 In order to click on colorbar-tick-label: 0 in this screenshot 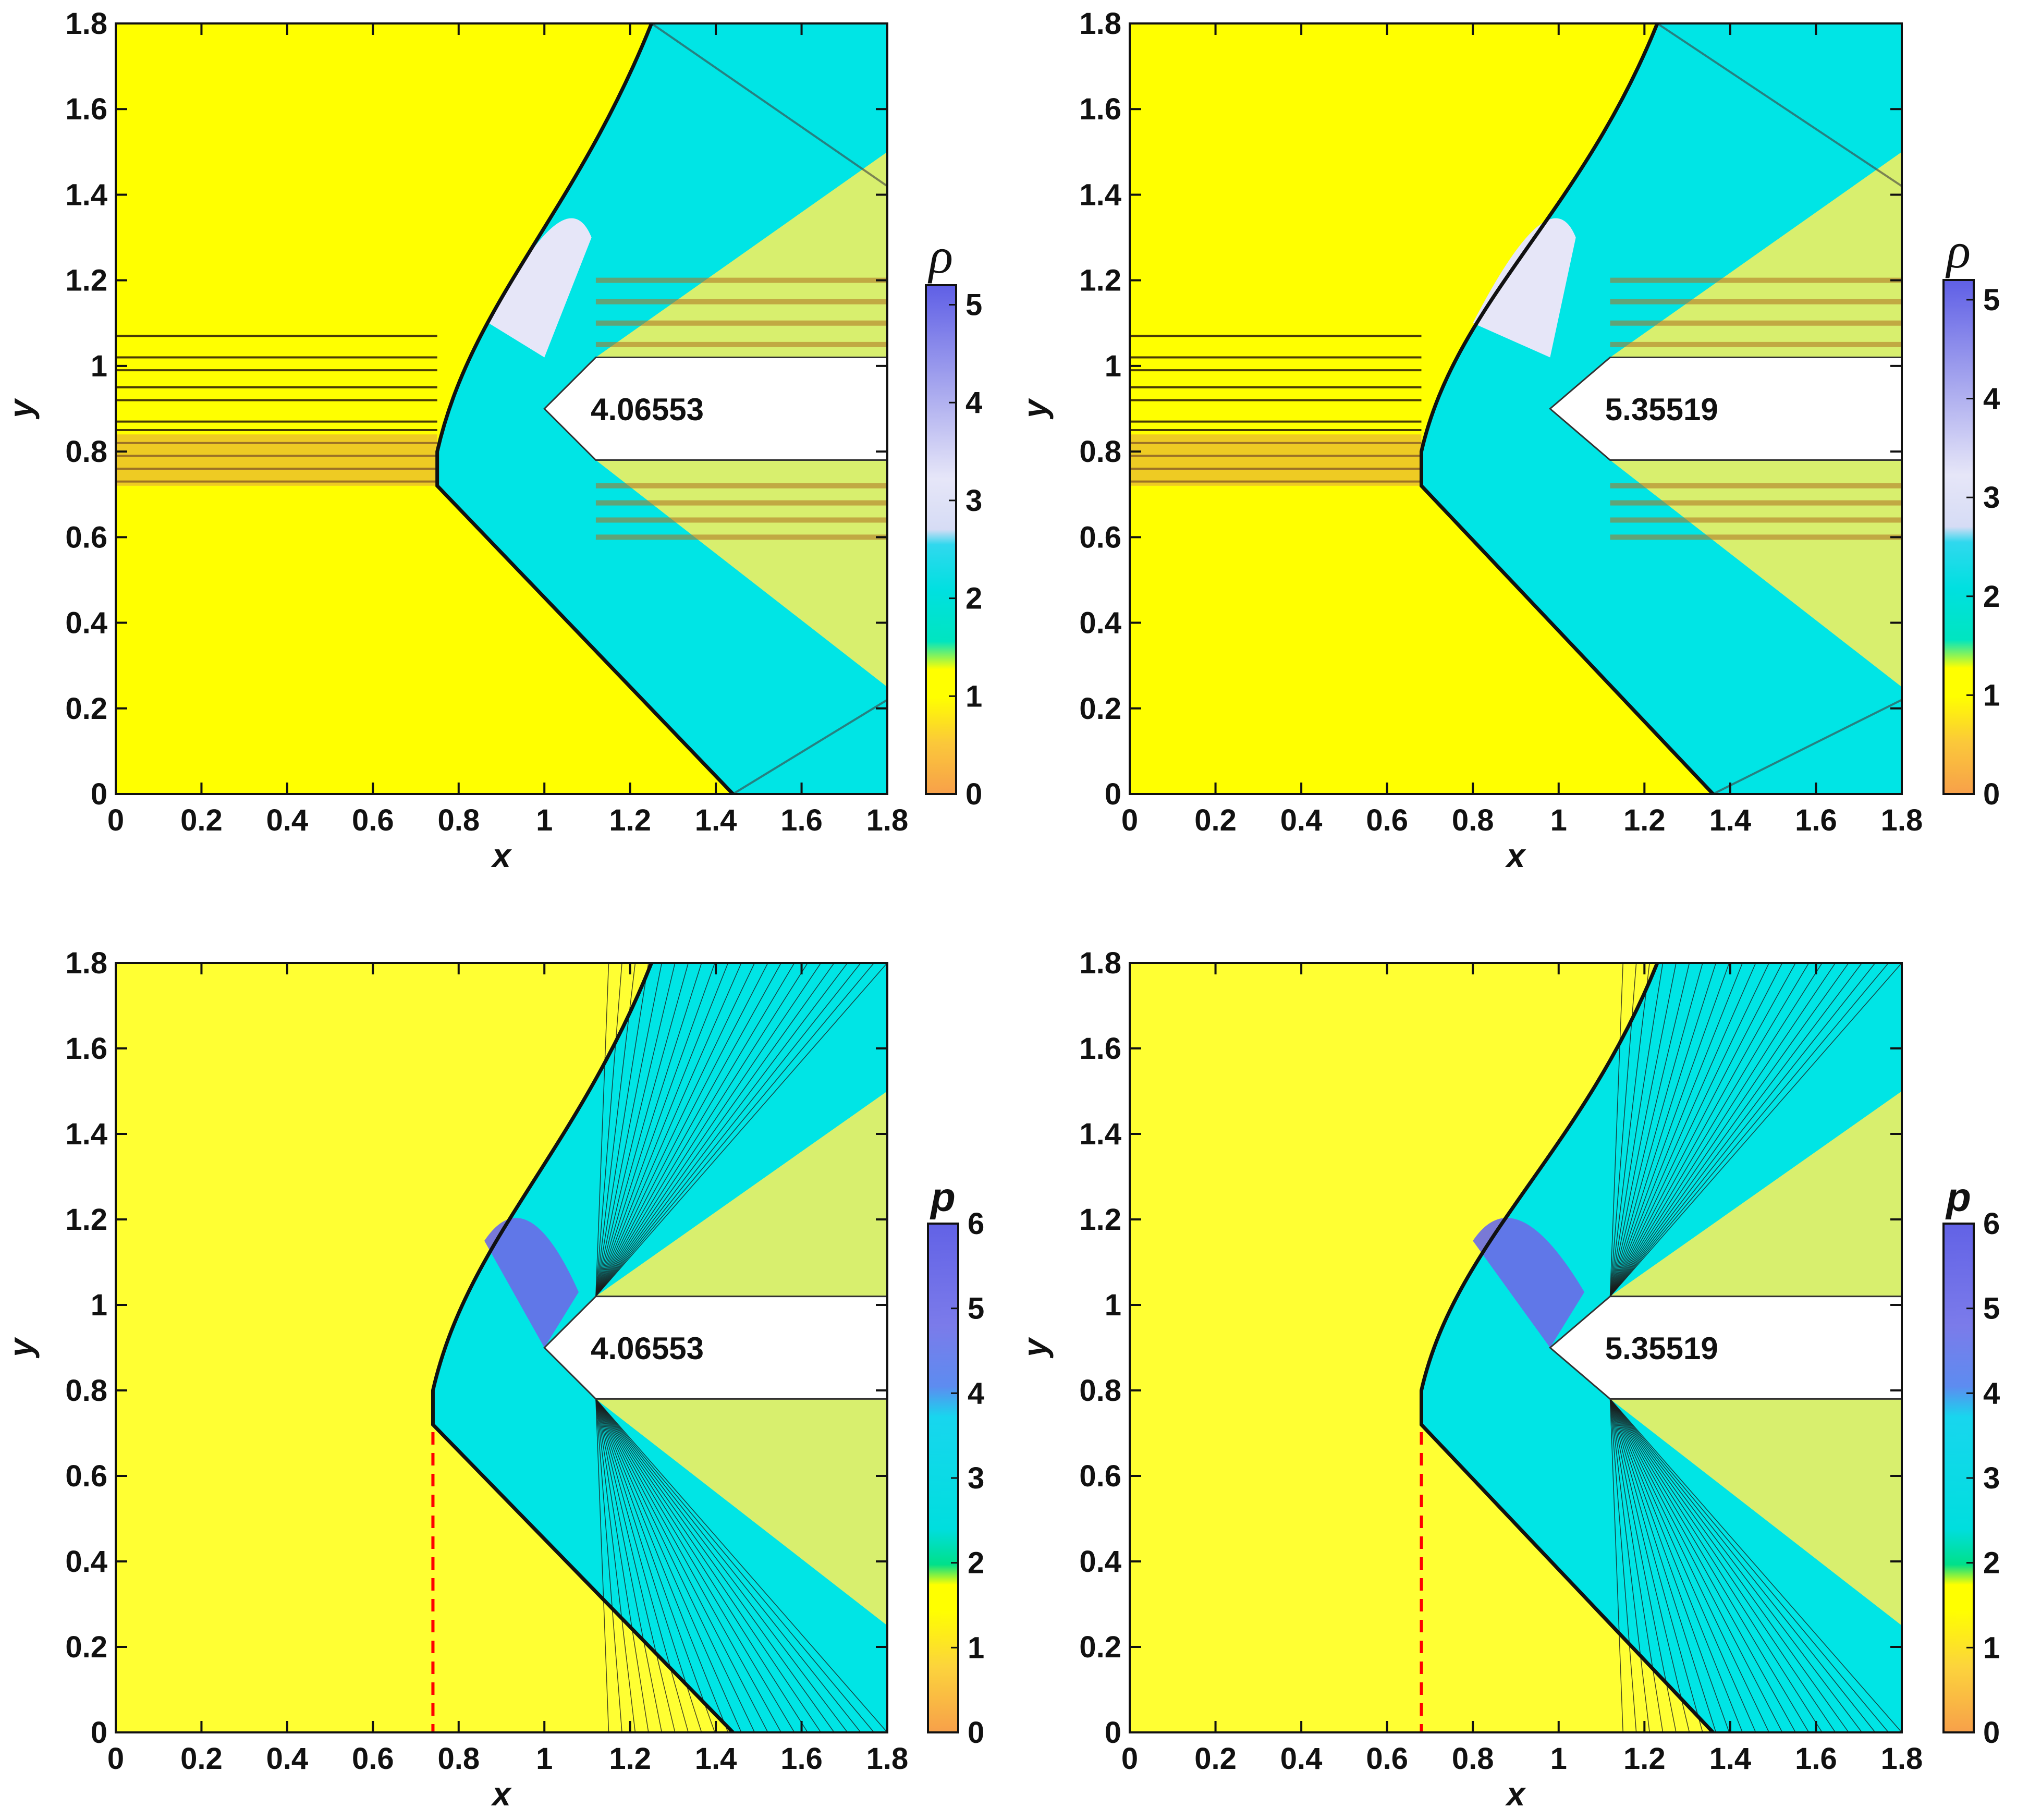, I will do `click(1991, 794)`.